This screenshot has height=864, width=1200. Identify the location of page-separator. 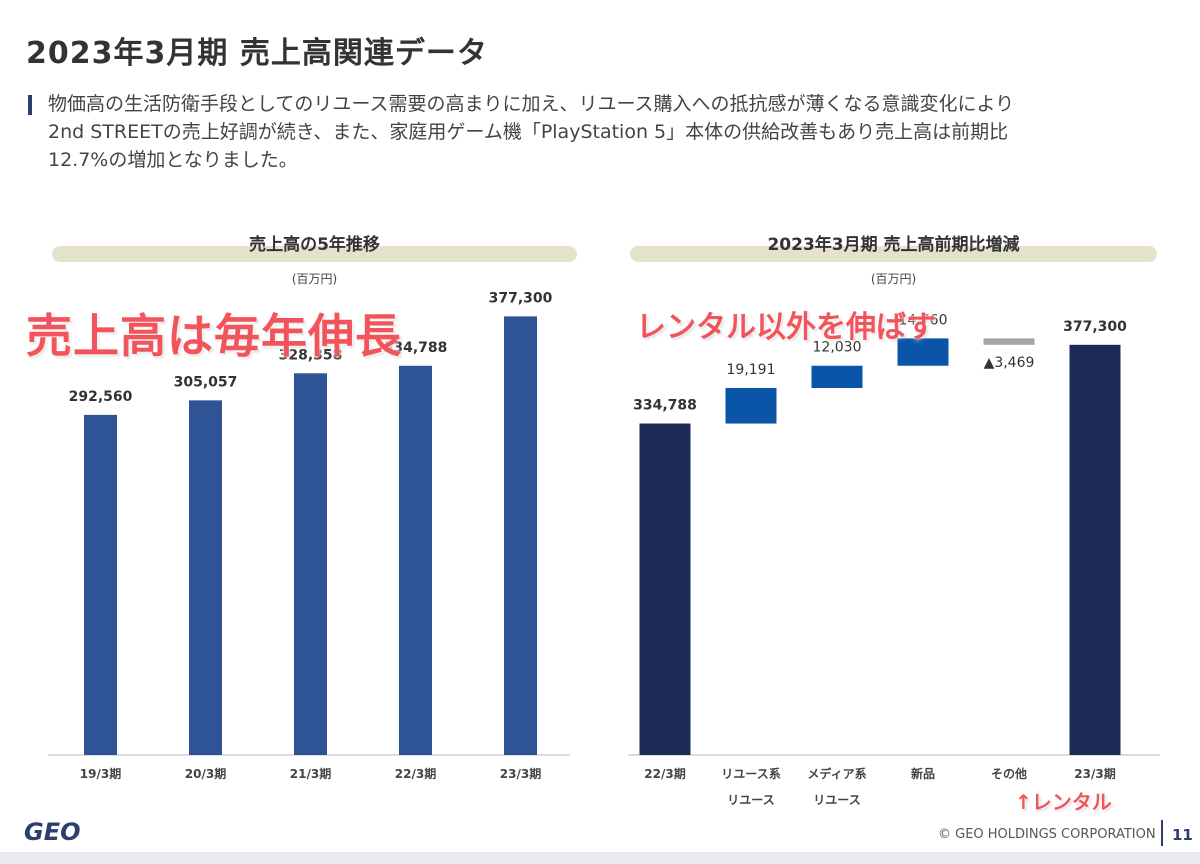
(1162, 833).